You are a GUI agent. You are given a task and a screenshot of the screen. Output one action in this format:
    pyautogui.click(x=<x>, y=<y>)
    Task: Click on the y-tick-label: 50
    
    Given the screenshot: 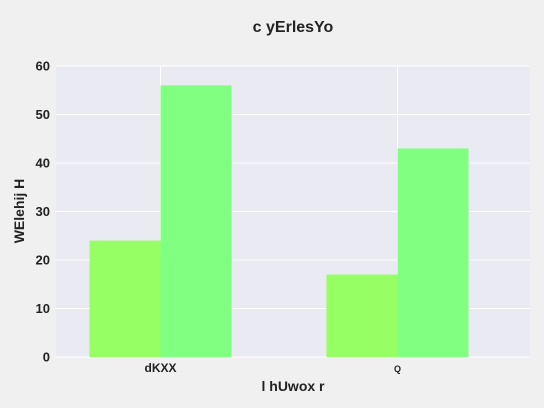 What is the action you would take?
    pyautogui.click(x=43, y=114)
    